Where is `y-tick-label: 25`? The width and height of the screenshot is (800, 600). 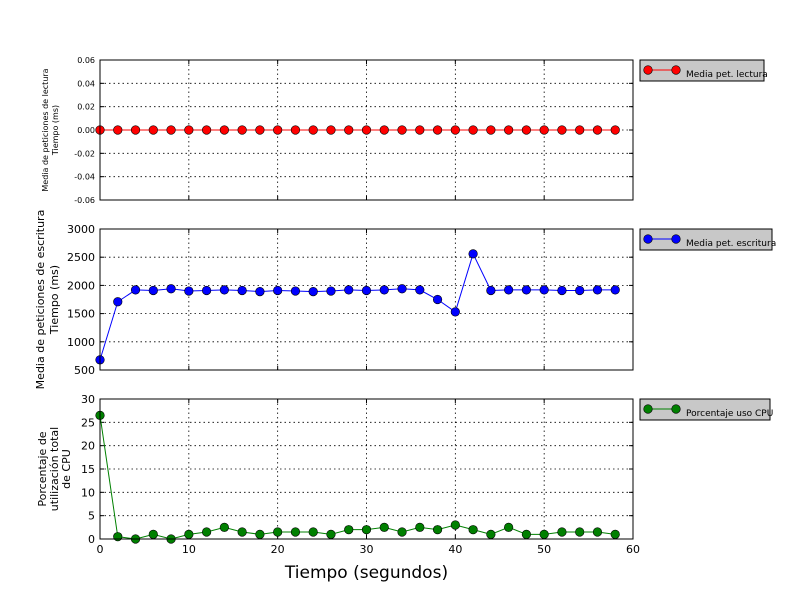
y-tick-label: 25 is located at coordinates (88, 422).